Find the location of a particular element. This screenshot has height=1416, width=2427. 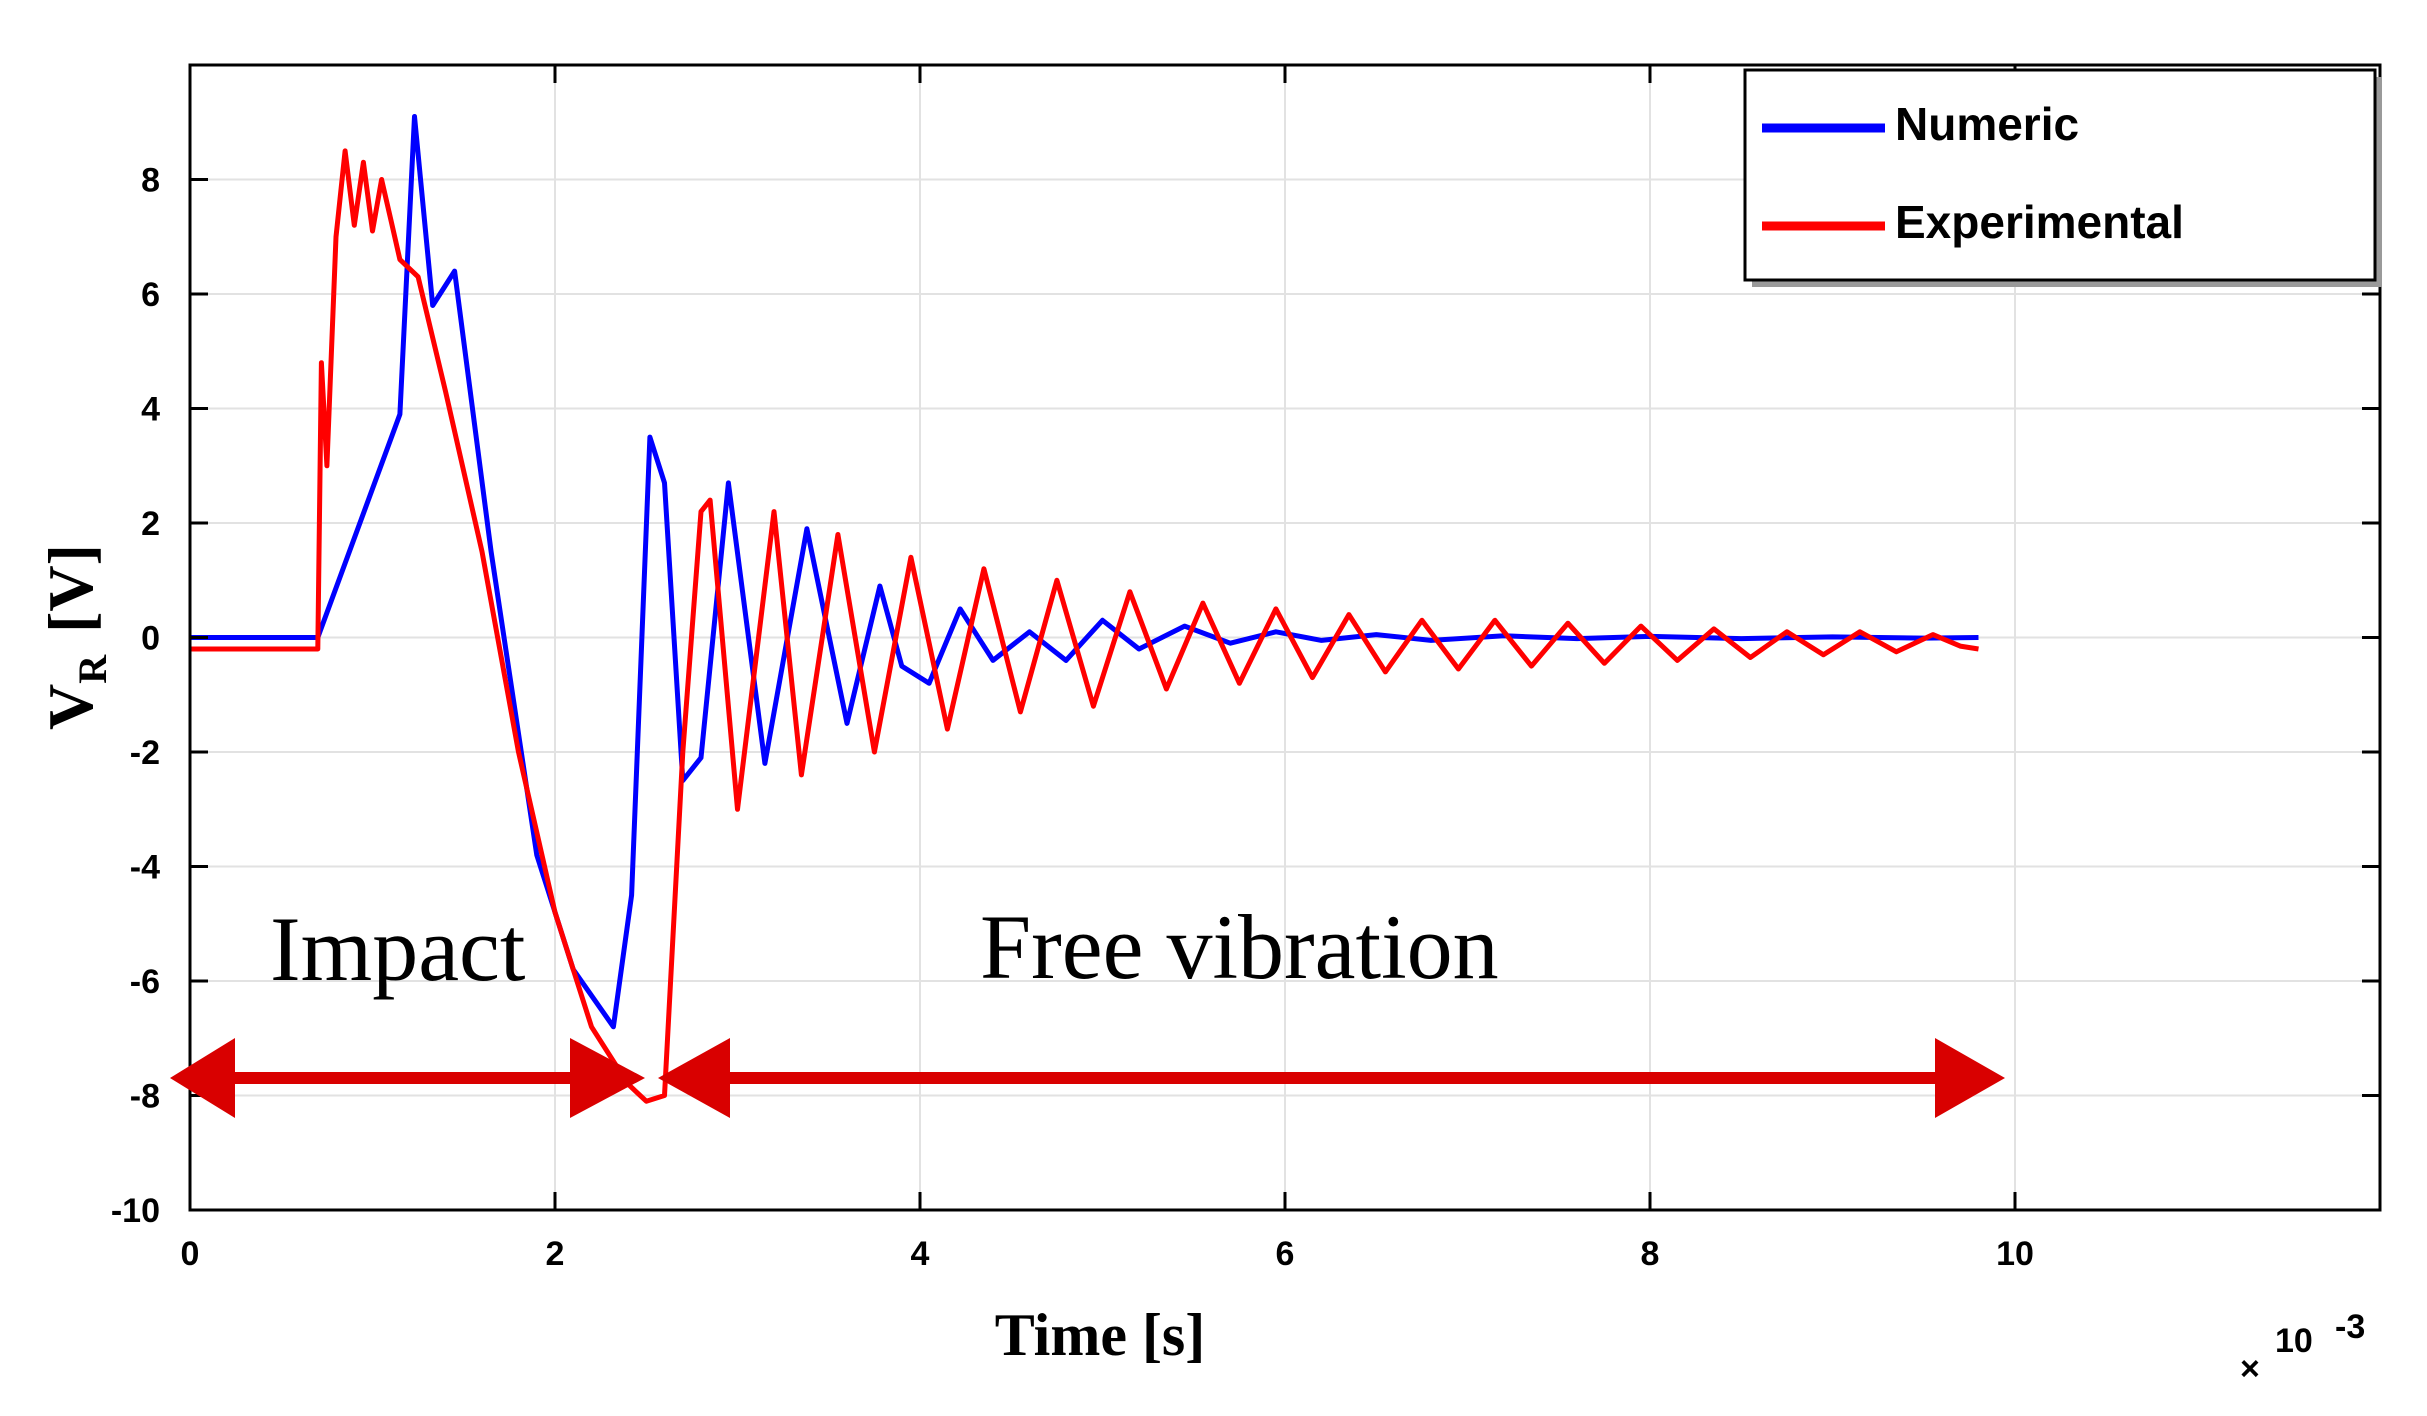

x-multiplier-symbol: × is located at coordinates (2250, 1369).